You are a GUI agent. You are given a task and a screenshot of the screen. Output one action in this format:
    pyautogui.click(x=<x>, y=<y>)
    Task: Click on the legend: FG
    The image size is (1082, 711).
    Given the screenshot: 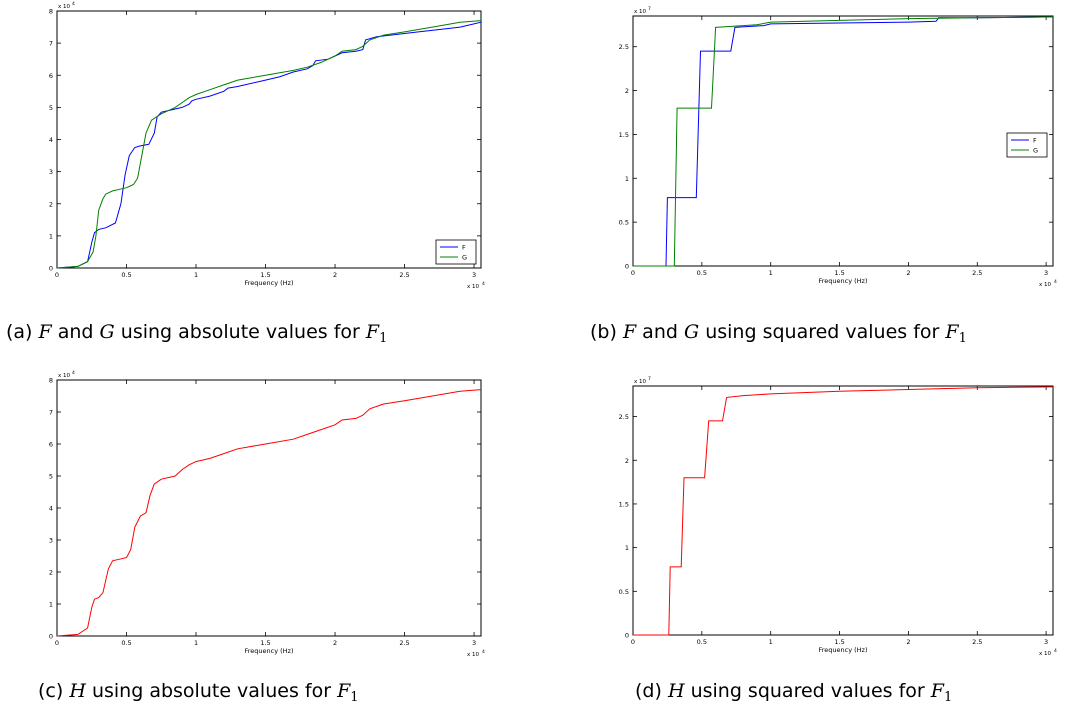 What is the action you would take?
    pyautogui.click(x=1027, y=145)
    